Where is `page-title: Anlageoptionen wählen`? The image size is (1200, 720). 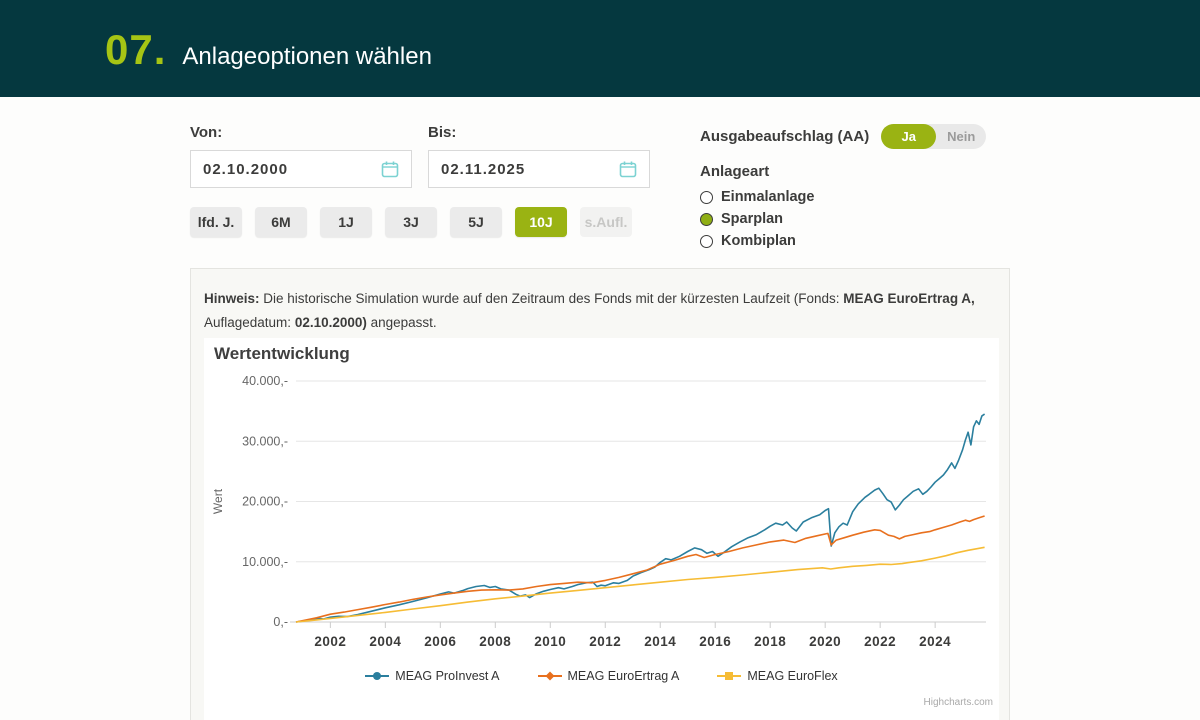
page-title: Anlageoptionen wählen is located at coordinates (307, 56).